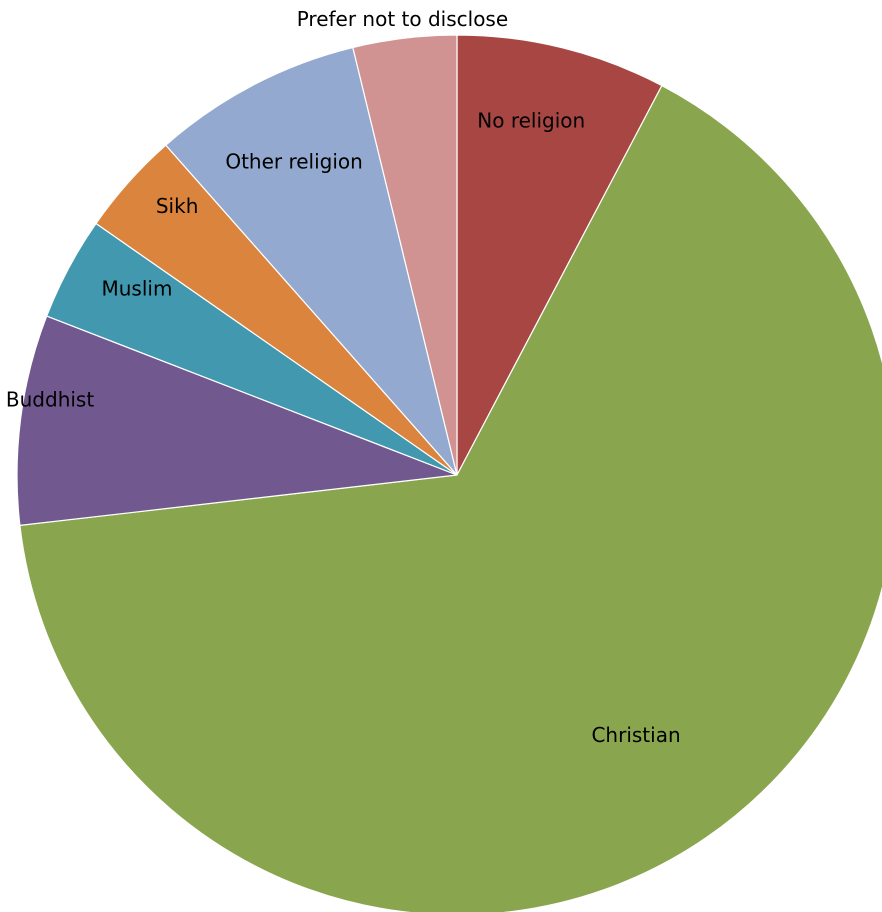 The width and height of the screenshot is (882, 912). Describe the element at coordinates (635, 735) in the screenshot. I see `slice-label-christian: Christian` at that location.